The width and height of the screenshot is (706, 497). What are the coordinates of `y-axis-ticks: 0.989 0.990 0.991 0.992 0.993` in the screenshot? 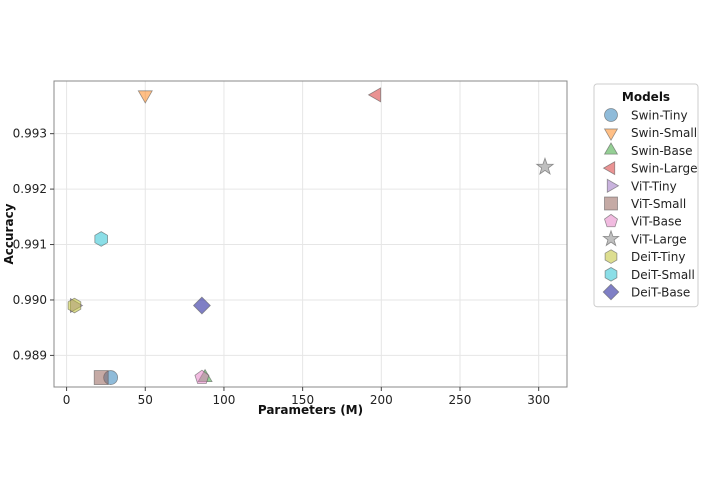 It's located at (33, 244).